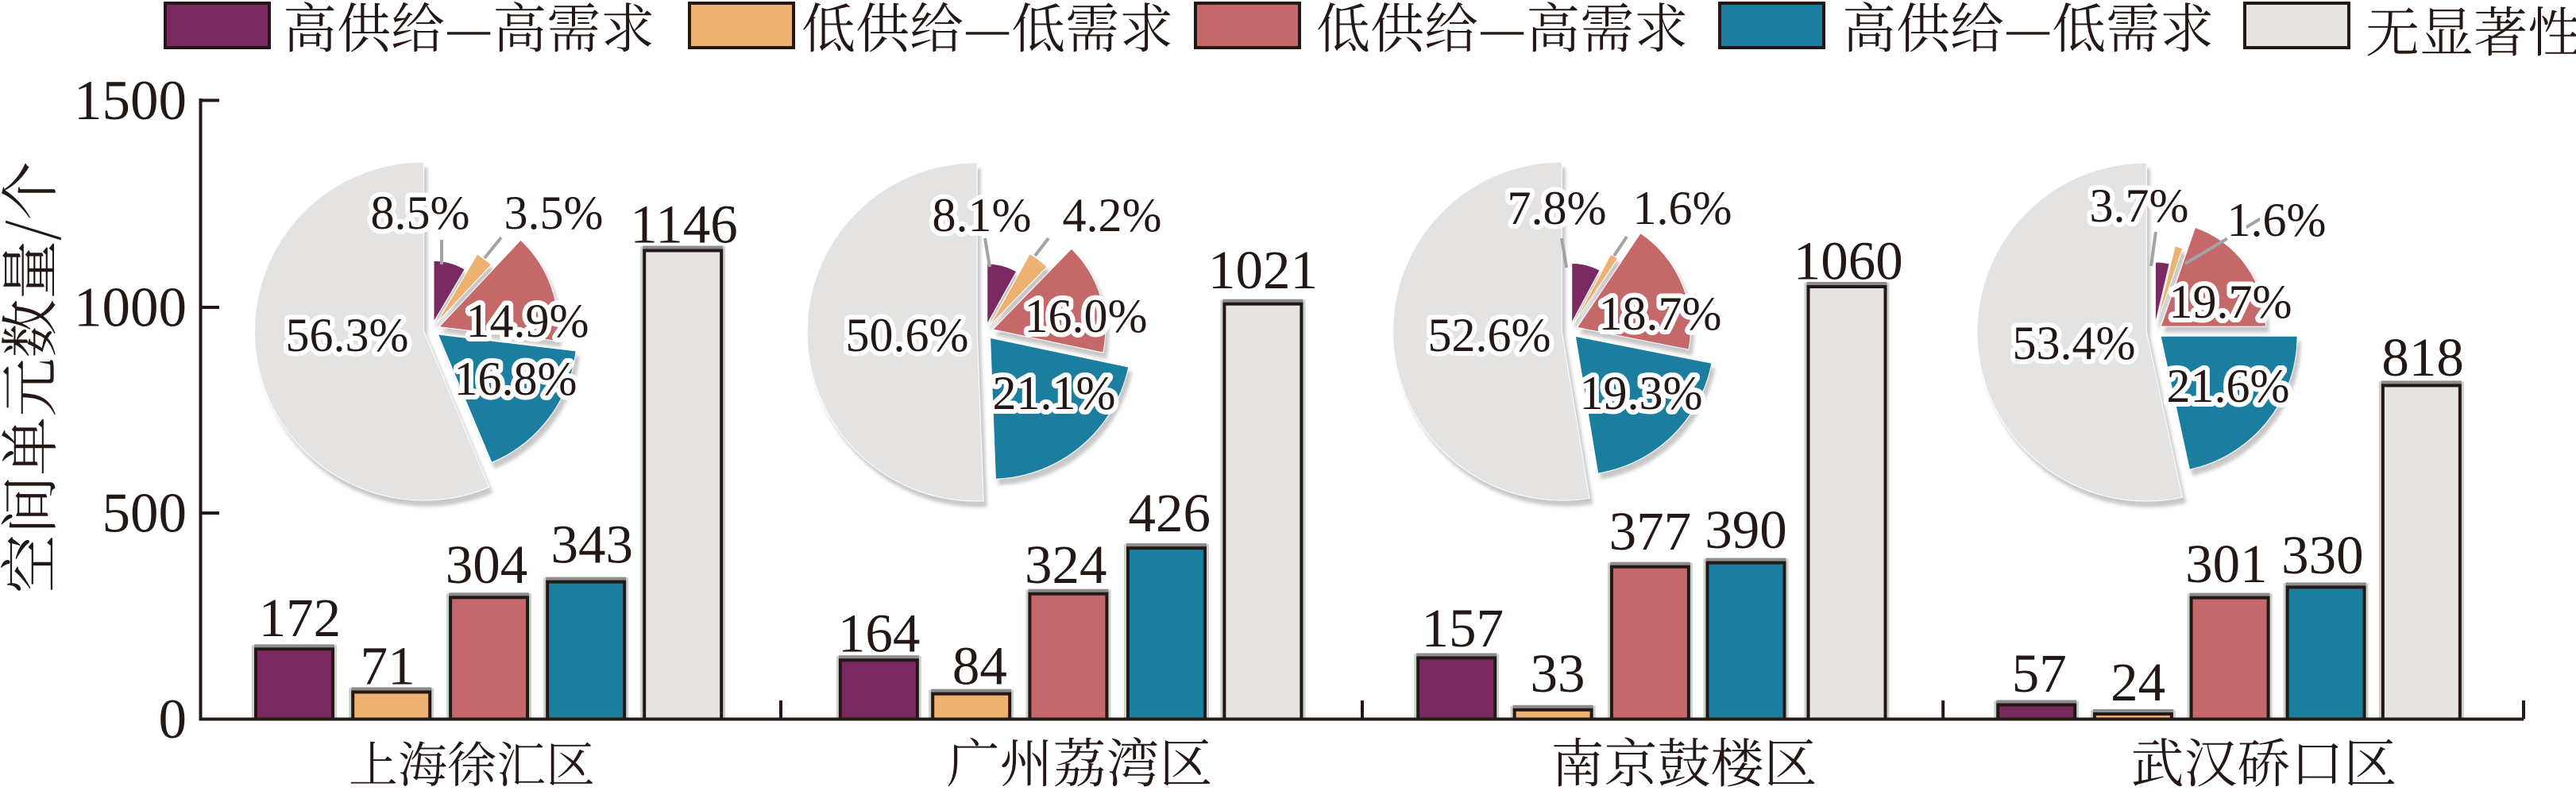 This screenshot has height=791, width=2576. What do you see at coordinates (420, 213) in the screenshot?
I see `svg-text: 8.5%` at bounding box center [420, 213].